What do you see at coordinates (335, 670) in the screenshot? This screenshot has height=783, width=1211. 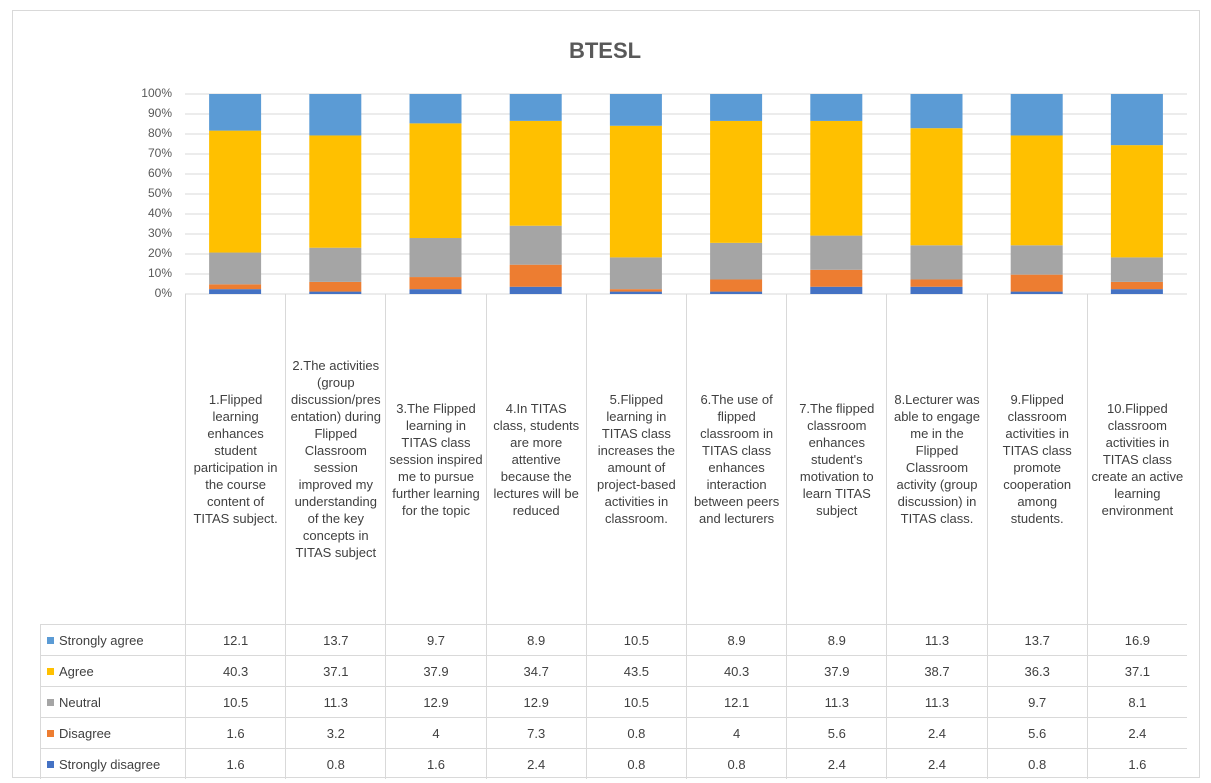 I see `table-cell: 37.1` at bounding box center [335, 670].